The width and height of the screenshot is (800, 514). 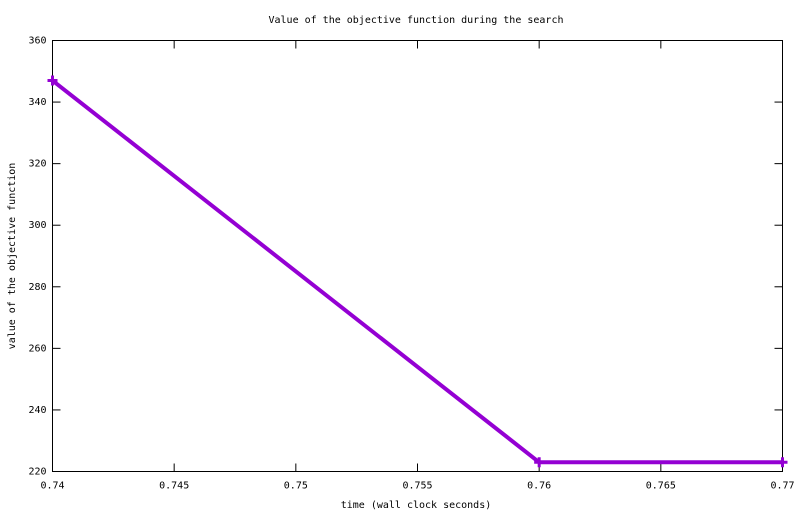 What do you see at coordinates (37, 225) in the screenshot?
I see `y-tick-label: 300` at bounding box center [37, 225].